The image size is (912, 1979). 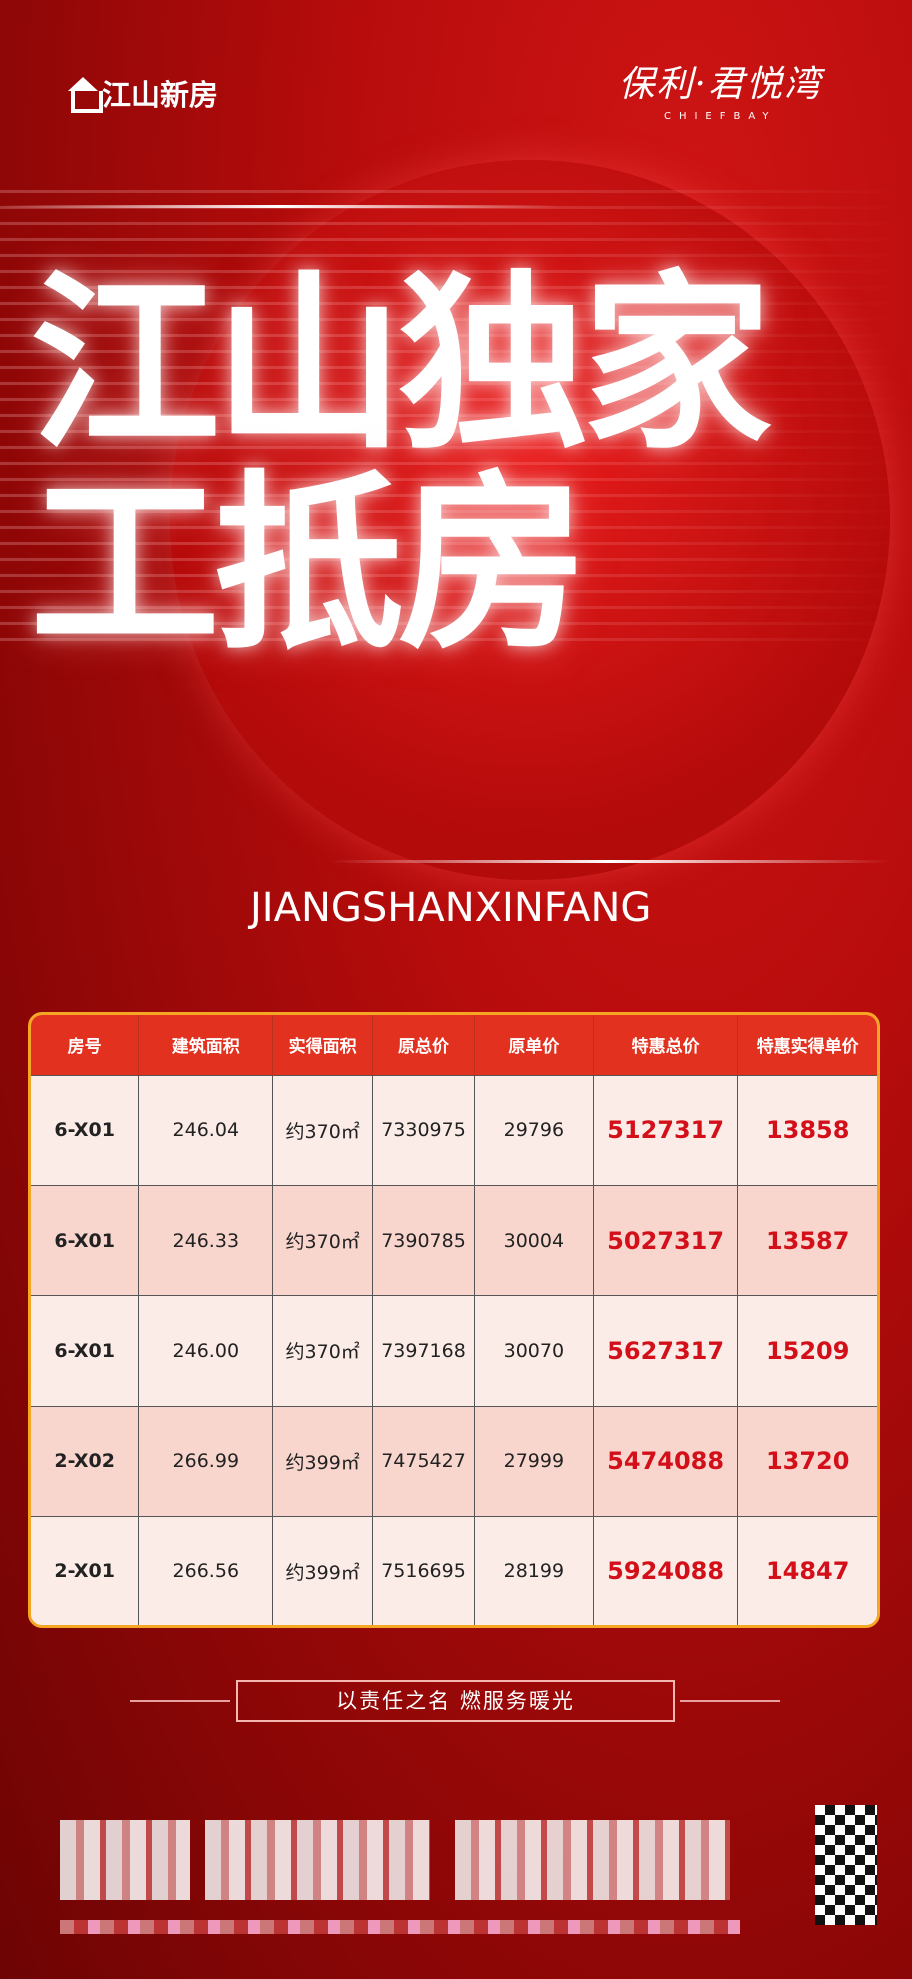 What do you see at coordinates (455, 1701) in the screenshot?
I see `slogan: 以责任之名 燃服务暖光` at bounding box center [455, 1701].